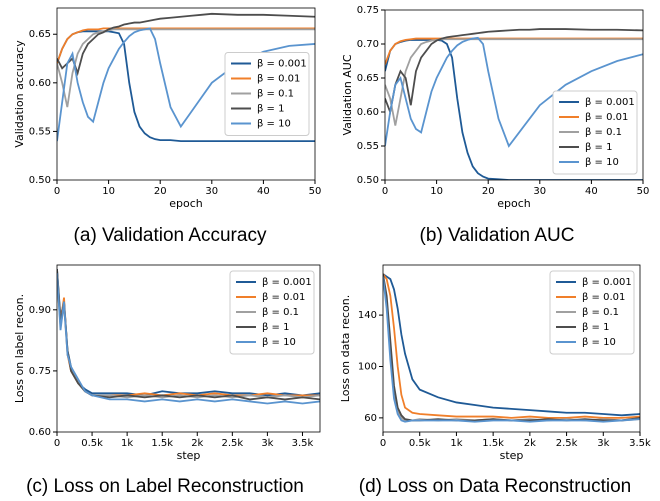 The width and height of the screenshot is (660, 501). What do you see at coordinates (368, 44) in the screenshot?
I see `y-tick-label: 0.70` at bounding box center [368, 44].